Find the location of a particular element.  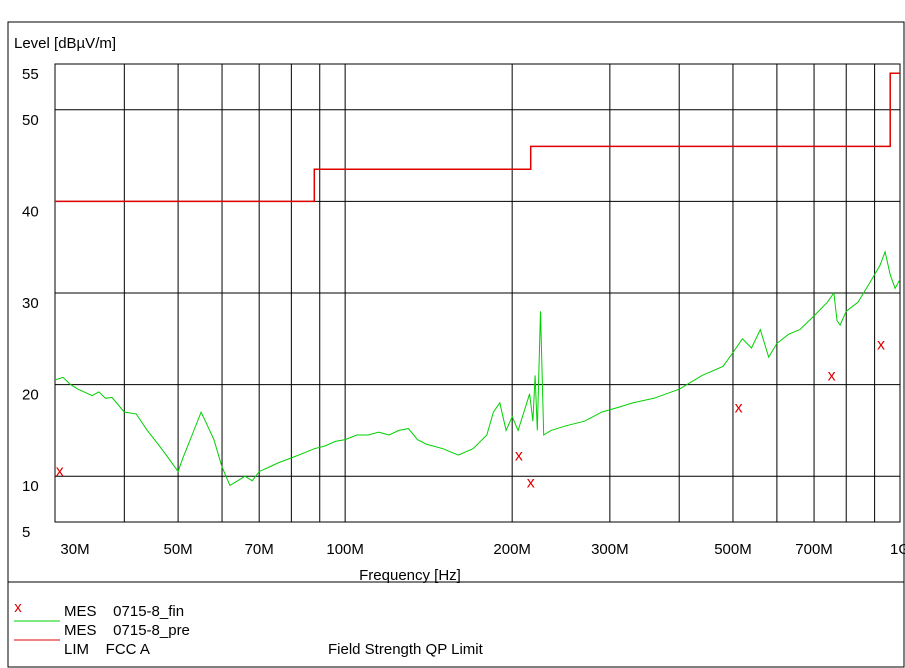

legend-label: MES 0715-8_pre is located at coordinates (127, 630).